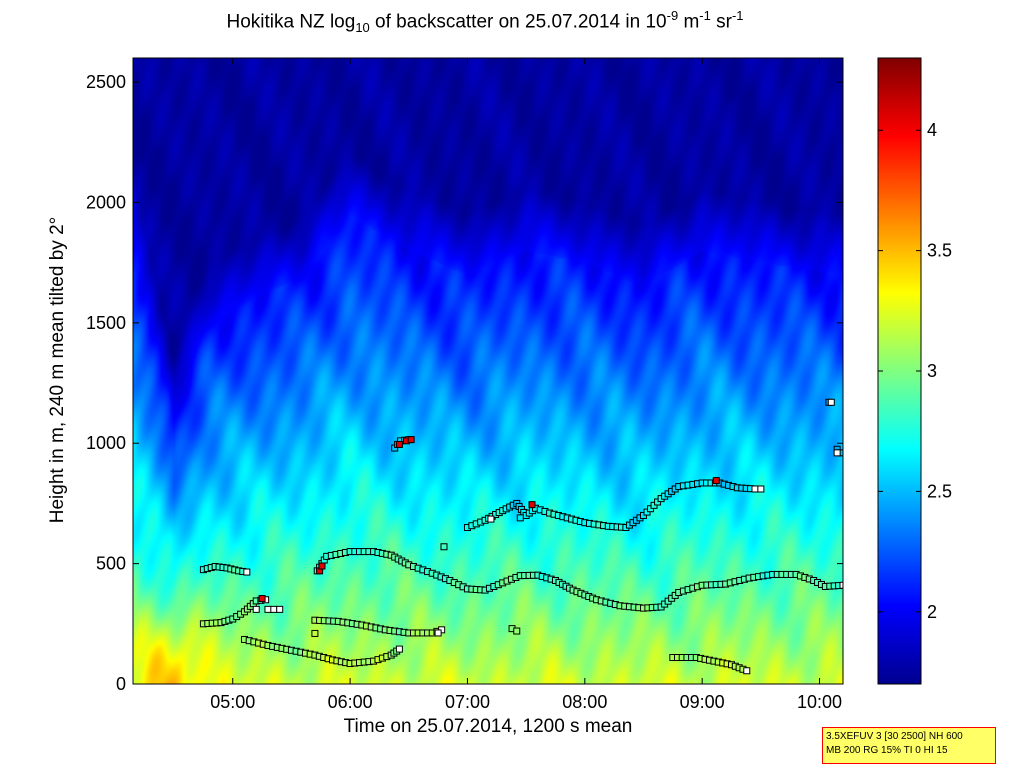 The height and width of the screenshot is (767, 1023). What do you see at coordinates (106, 202) in the screenshot?
I see `y-tick-label: 2000` at bounding box center [106, 202].